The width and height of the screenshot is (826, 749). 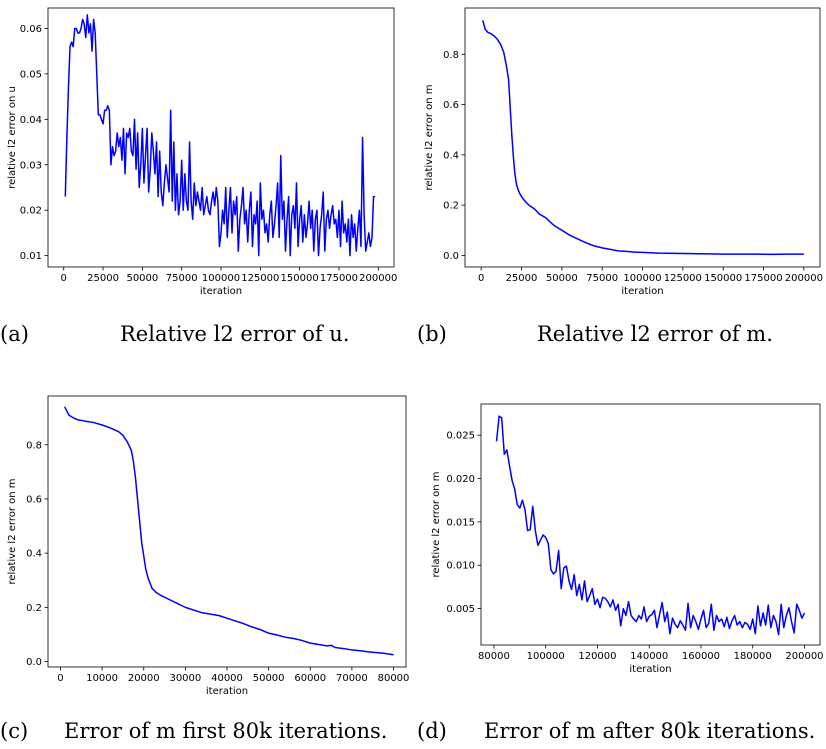 What do you see at coordinates (31, 120) in the screenshot?
I see `y-tick-label: 0.04` at bounding box center [31, 120].